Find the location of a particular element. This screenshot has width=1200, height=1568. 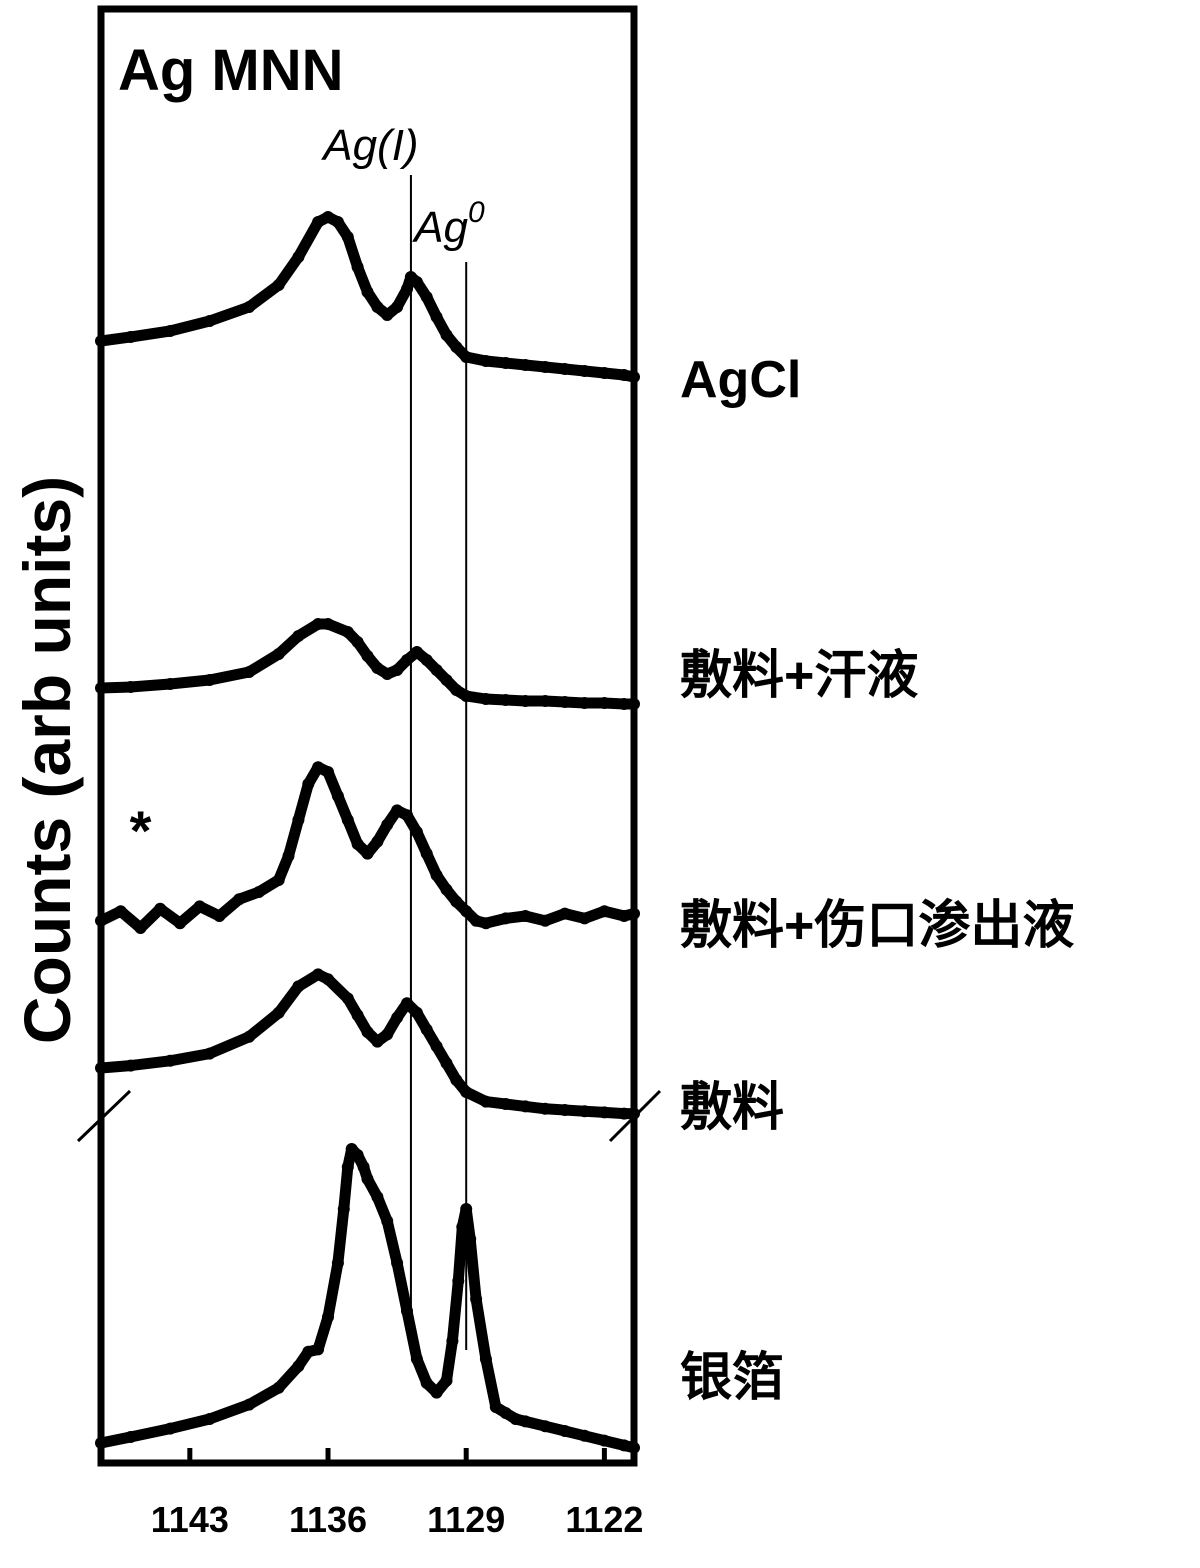

x-tick-label: 1129 is located at coordinates (466, 1519).